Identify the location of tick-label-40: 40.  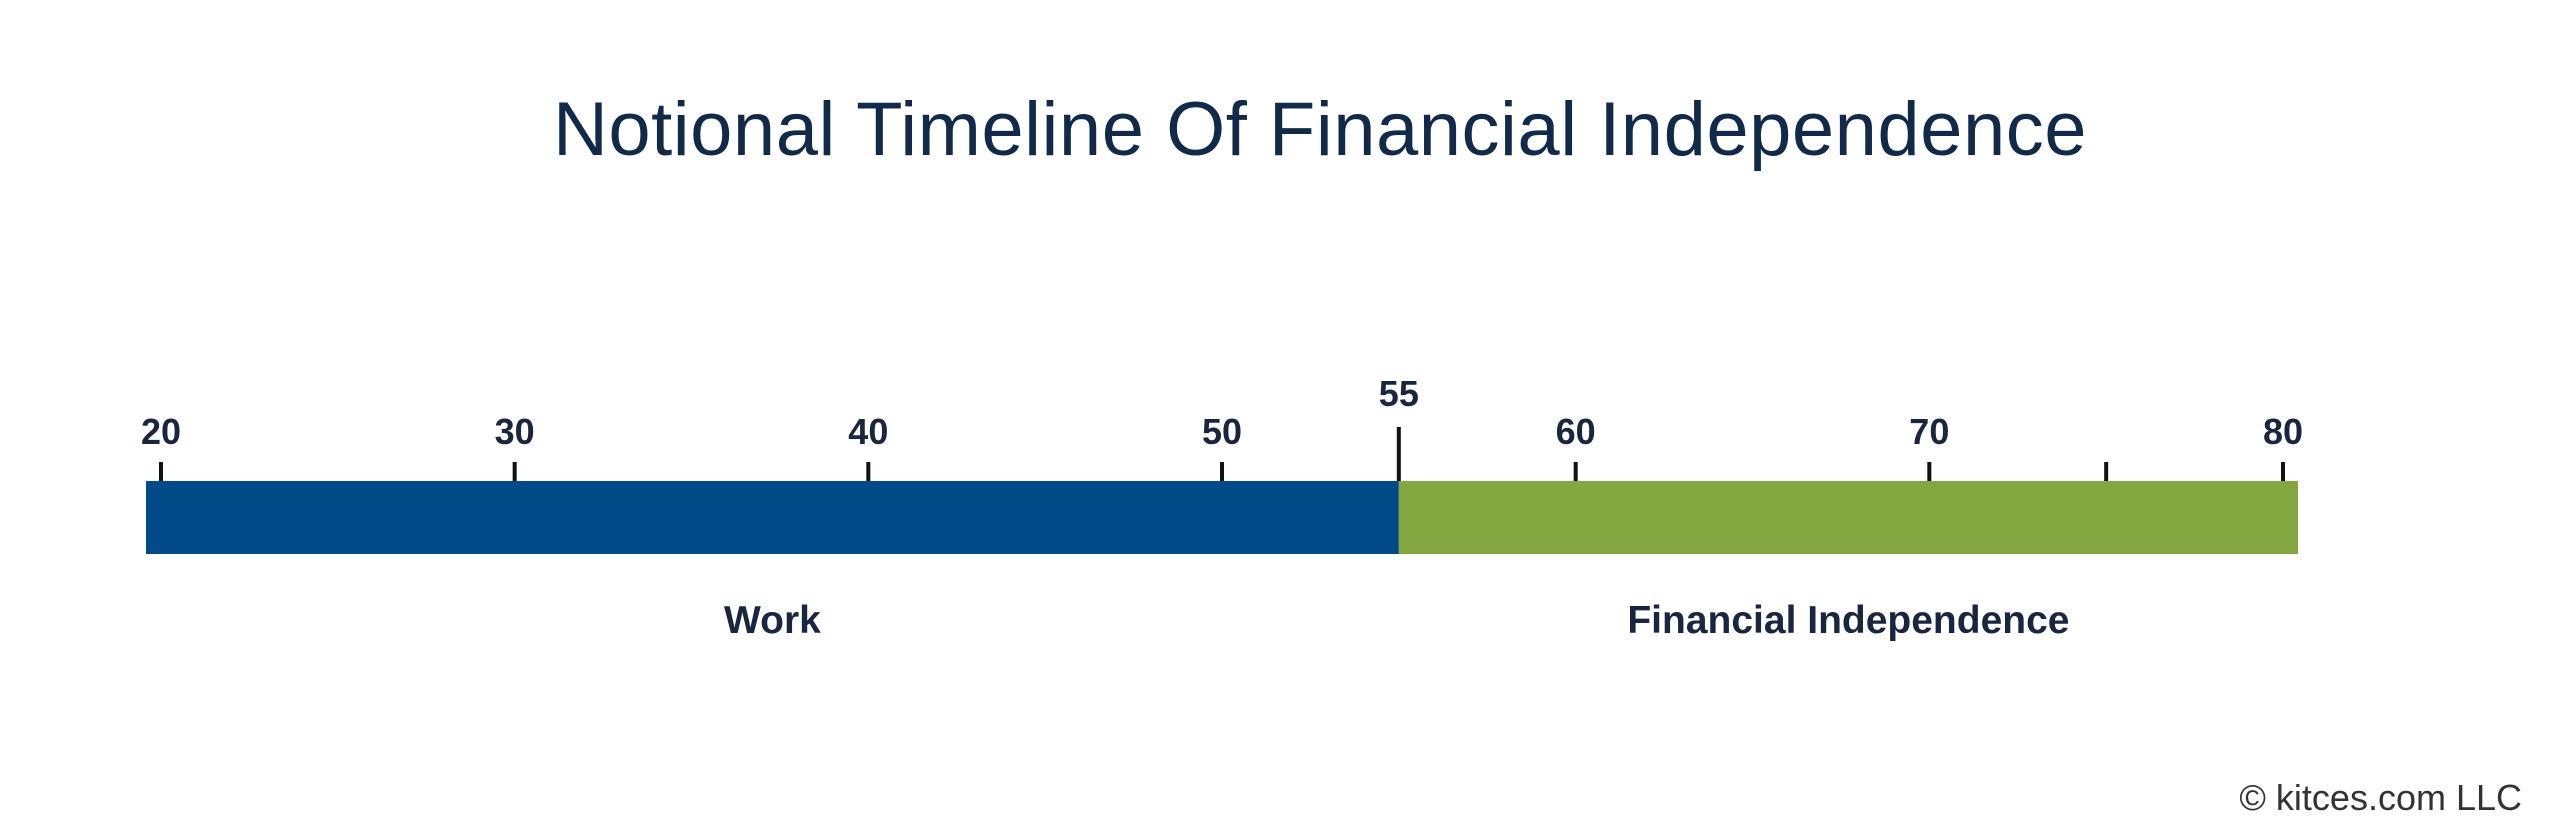
(868, 431).